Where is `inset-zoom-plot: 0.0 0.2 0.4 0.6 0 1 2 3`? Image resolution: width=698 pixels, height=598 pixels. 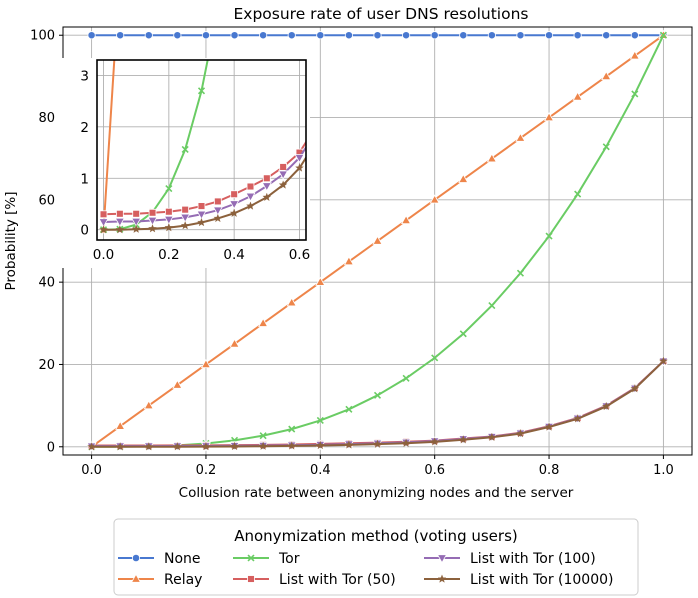 inset-zoom-plot: 0.0 0.2 0.4 0.6 0 1 2 3 is located at coordinates (183, 163).